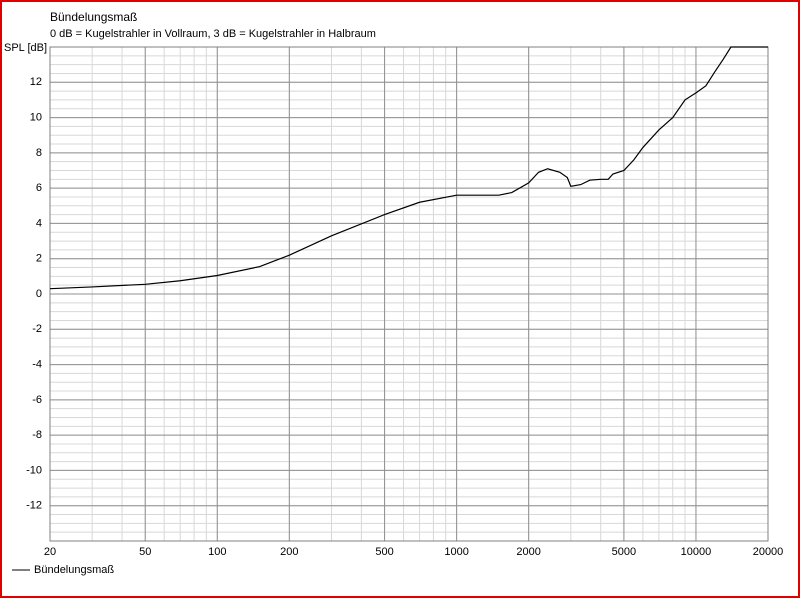 This screenshot has height=598, width=800. Describe the element at coordinates (34, 470) in the screenshot. I see `y-tick-label: -10` at that location.